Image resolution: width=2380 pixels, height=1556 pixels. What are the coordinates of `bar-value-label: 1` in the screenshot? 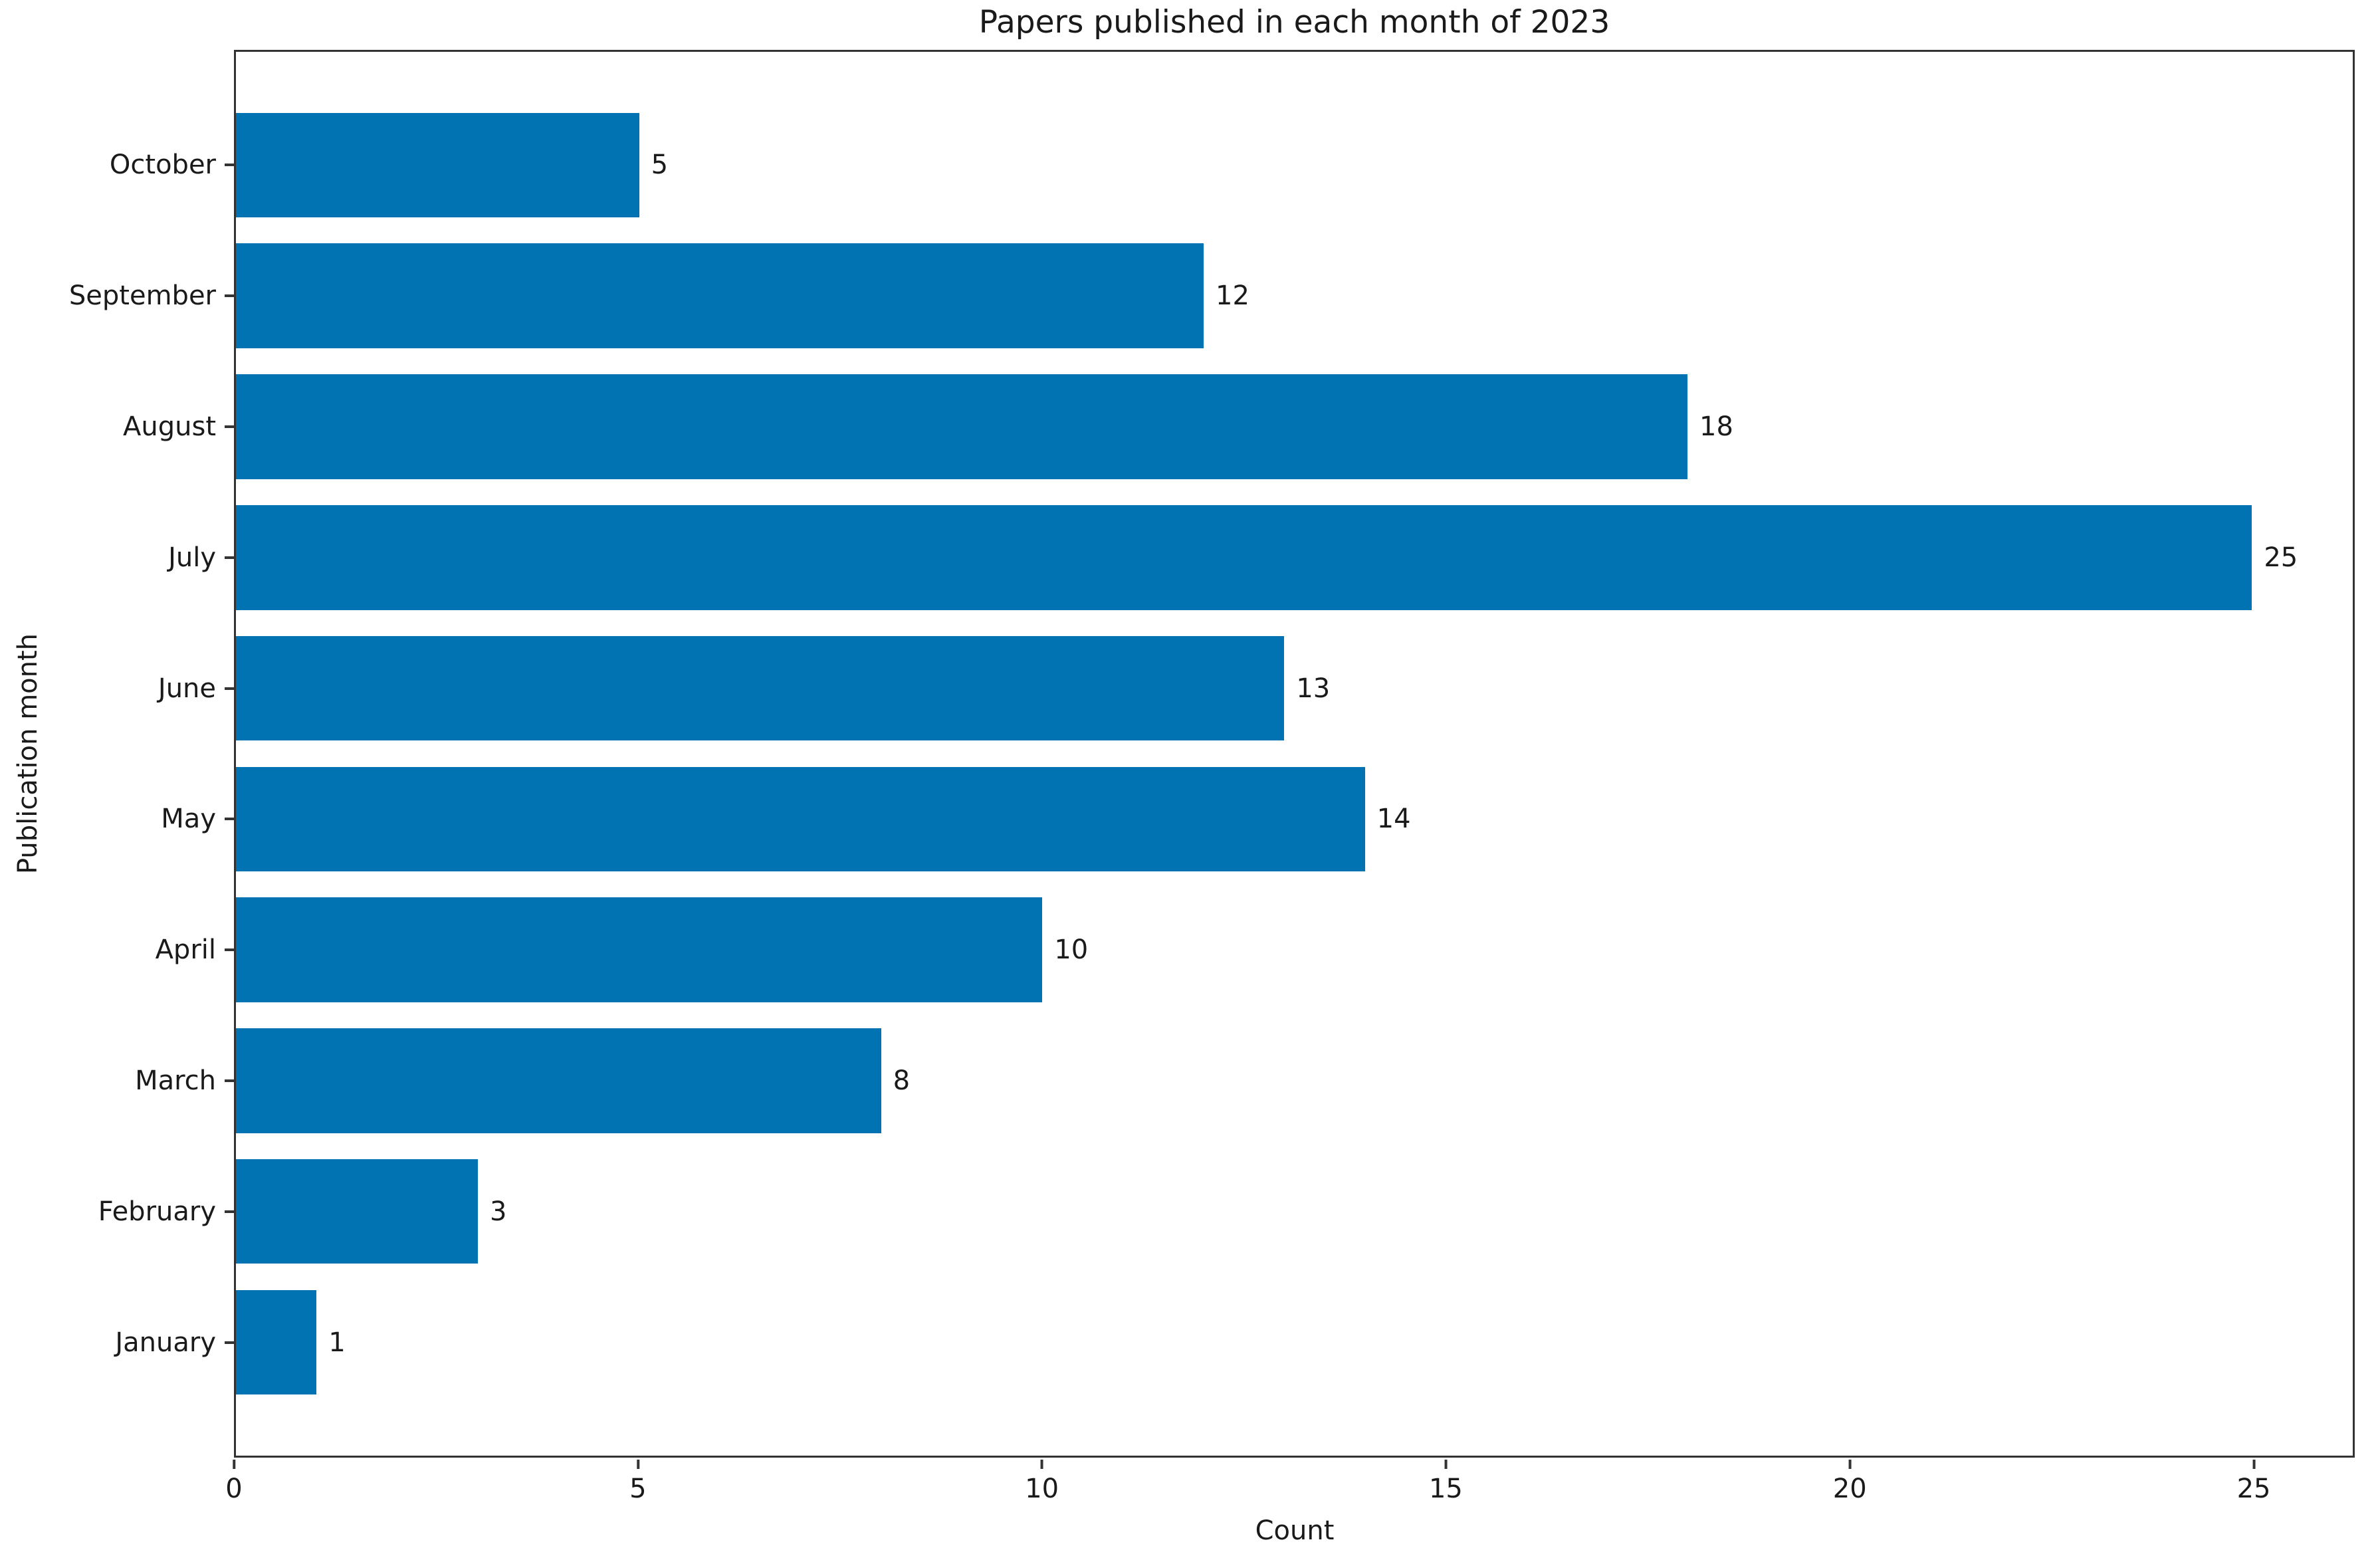 It's located at (337, 1342).